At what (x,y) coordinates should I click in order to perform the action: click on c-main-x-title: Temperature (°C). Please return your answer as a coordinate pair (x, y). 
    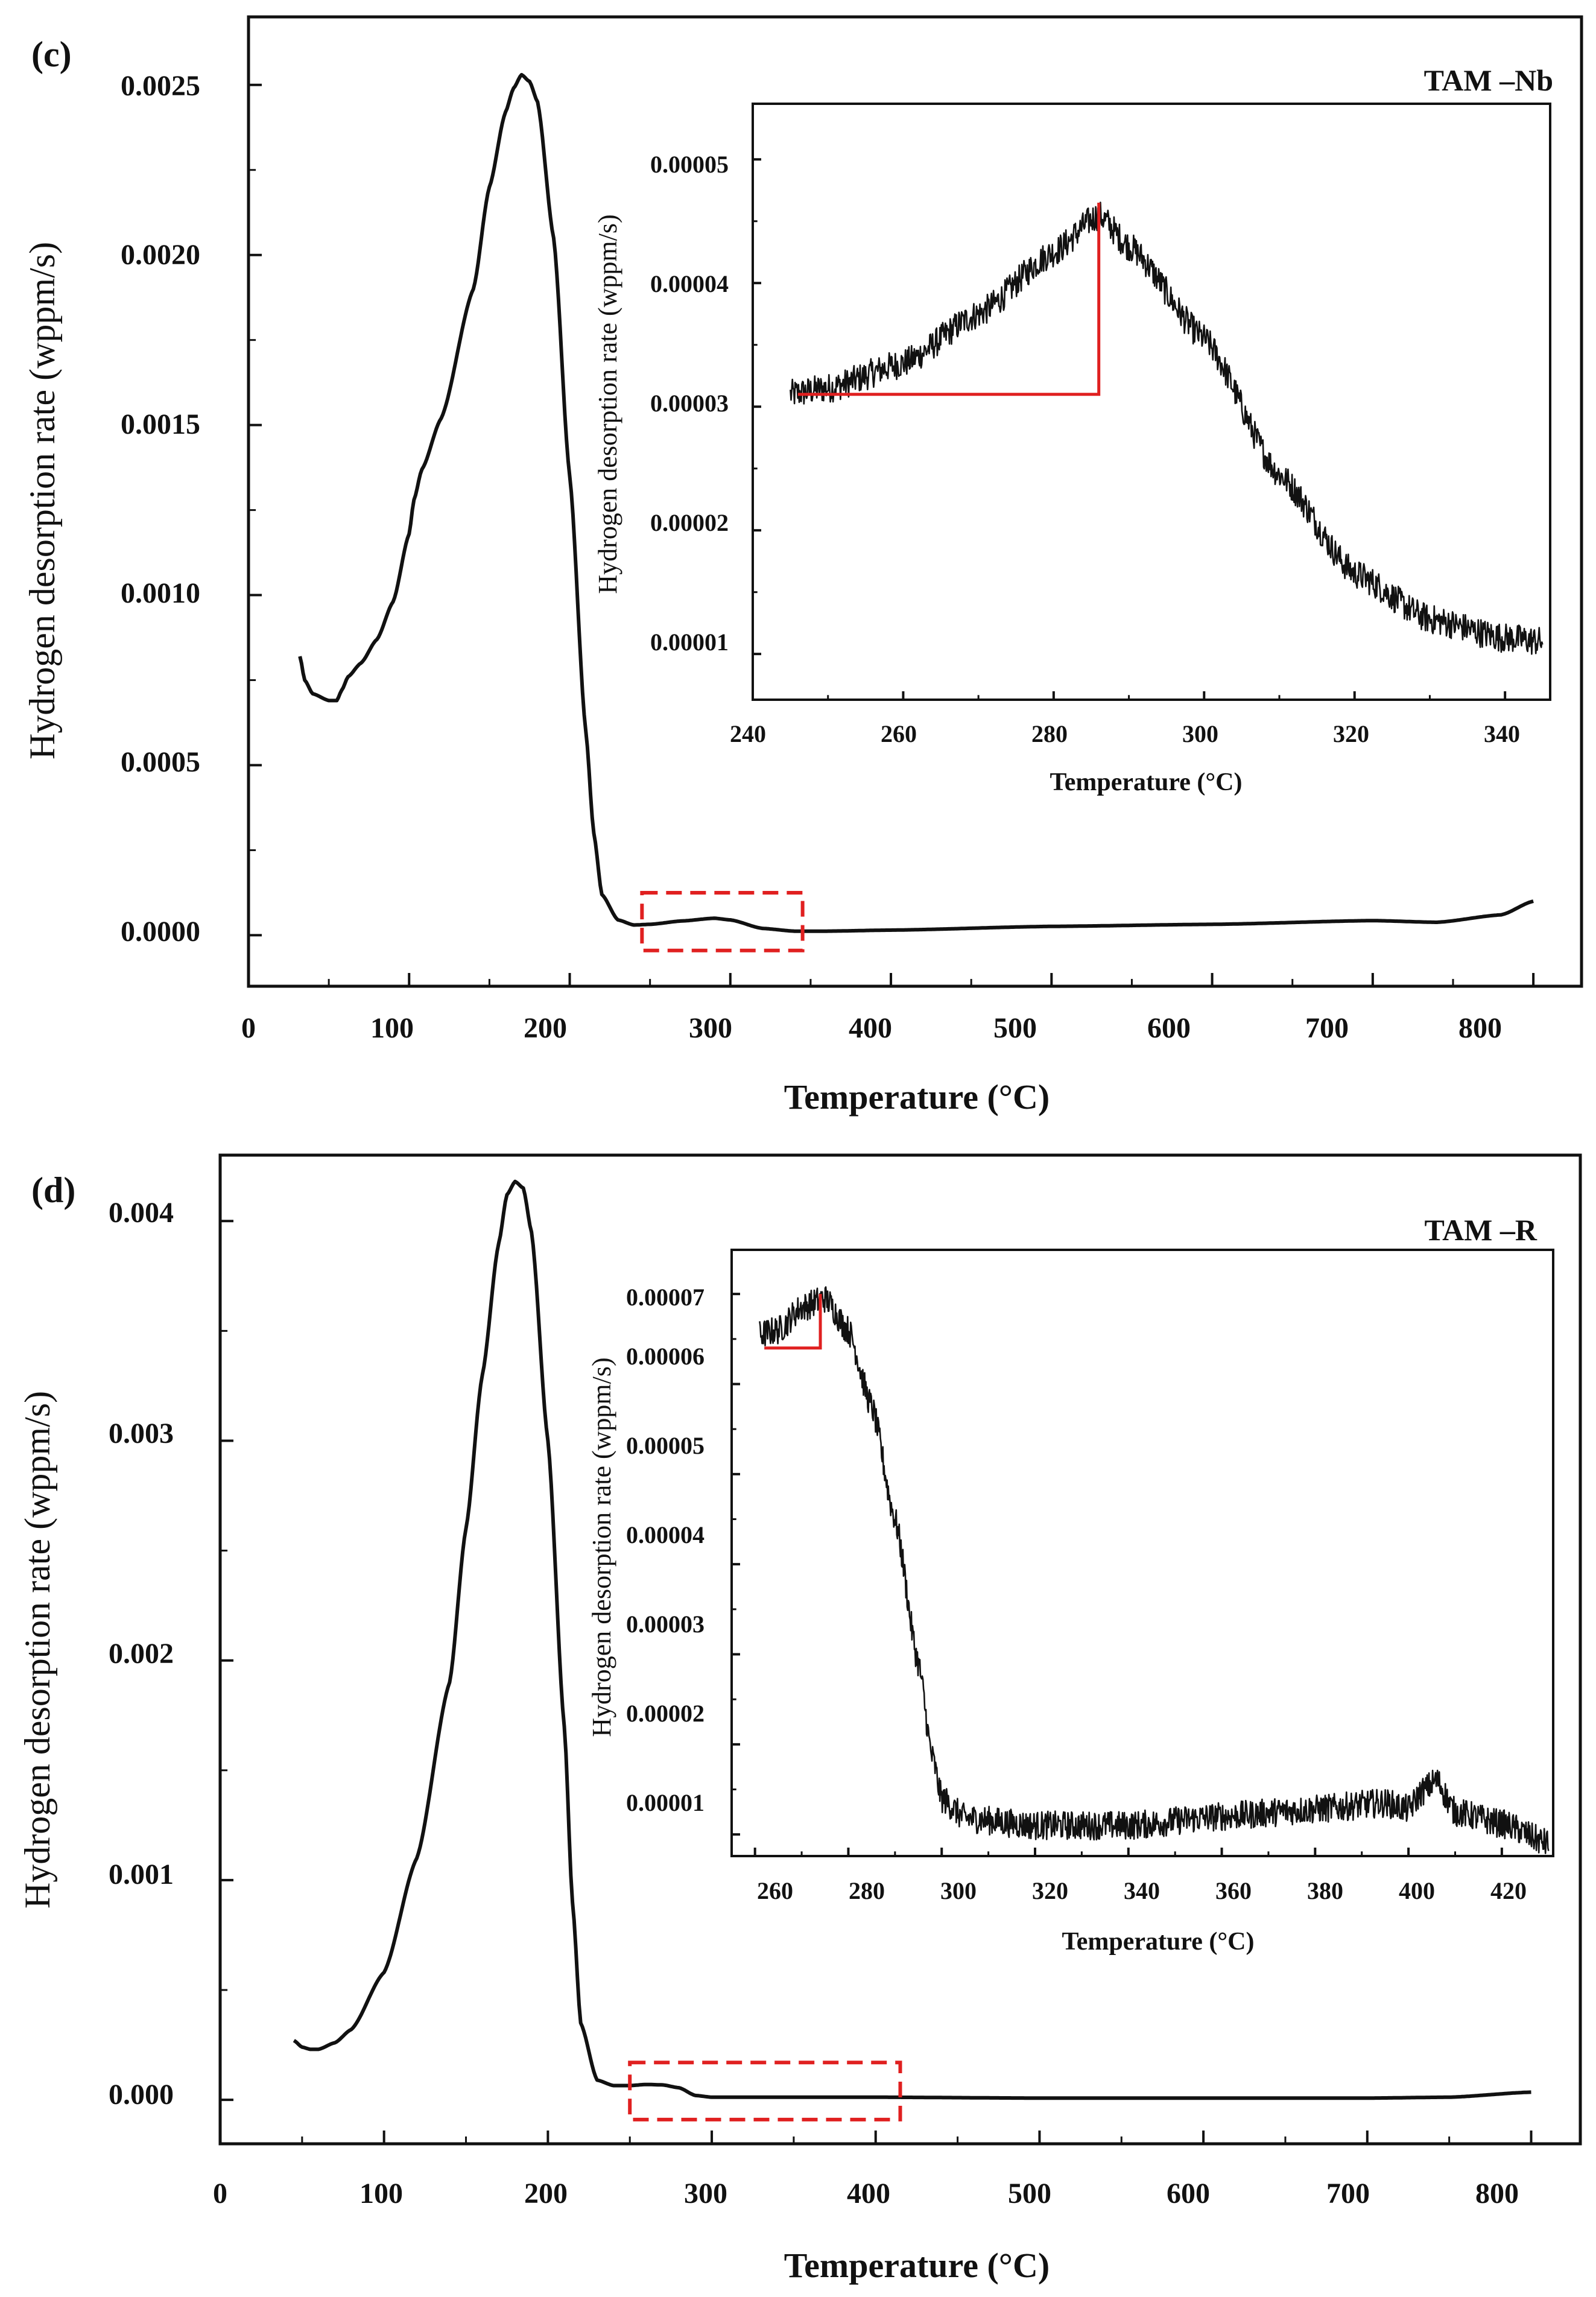
    Looking at the image, I should click on (917, 1097).